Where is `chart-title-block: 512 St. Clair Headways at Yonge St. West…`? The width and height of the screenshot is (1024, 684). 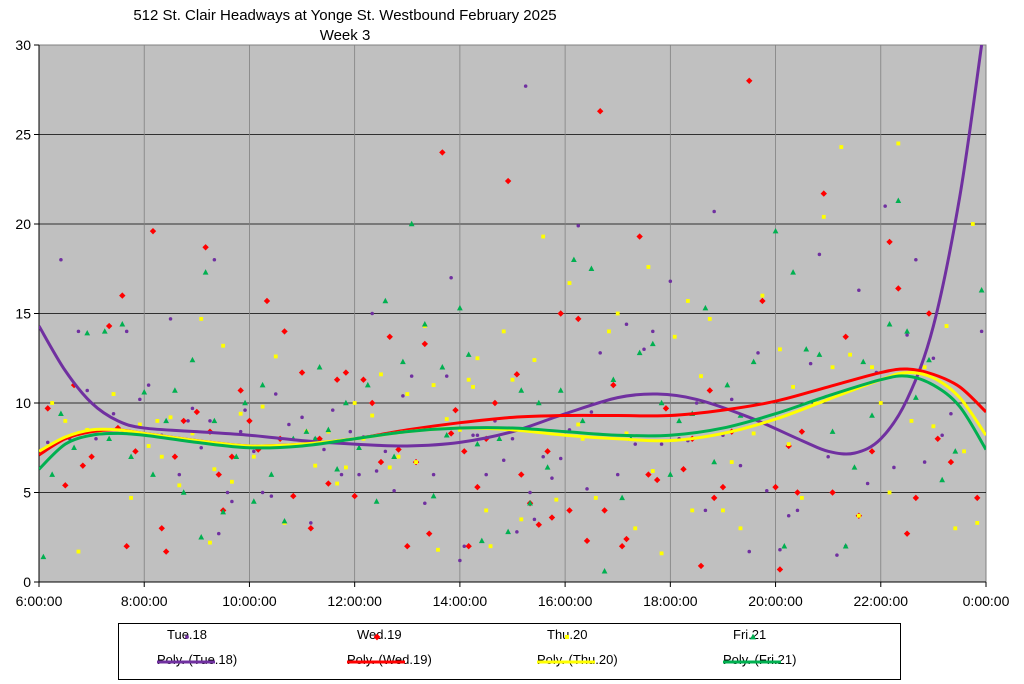
chart-title-block: 512 St. Clair Headways at Yonge St. West… is located at coordinates (345, 26).